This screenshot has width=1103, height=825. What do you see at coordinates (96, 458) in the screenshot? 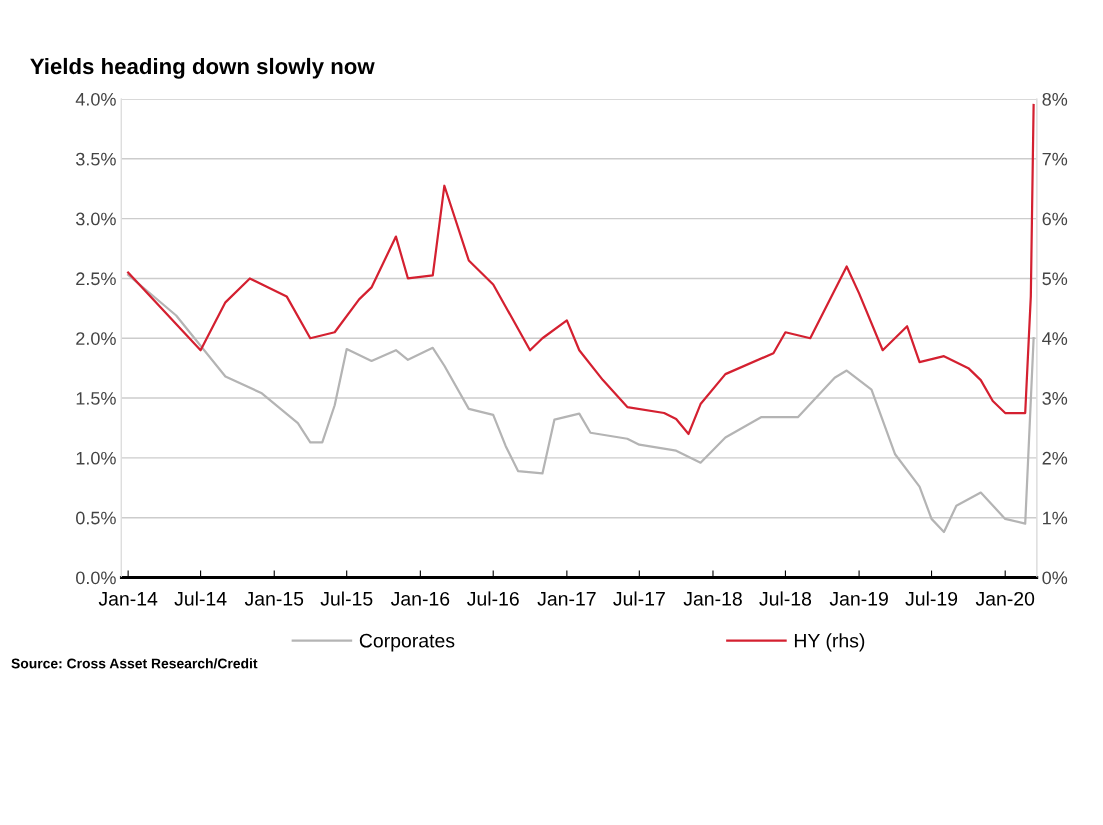
I see `y-tick-label: 1.0%` at bounding box center [96, 458].